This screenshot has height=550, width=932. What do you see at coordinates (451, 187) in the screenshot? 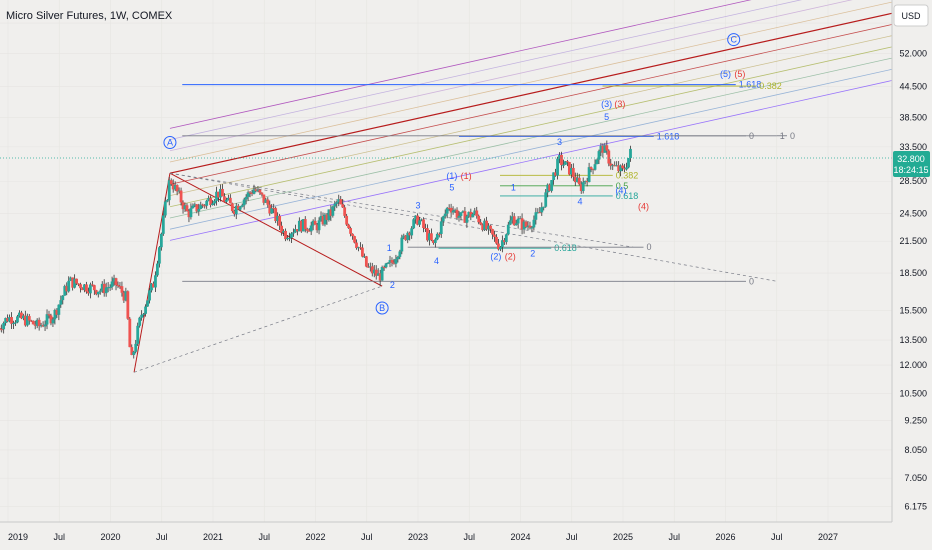
I see `wave-label: 5` at bounding box center [451, 187].